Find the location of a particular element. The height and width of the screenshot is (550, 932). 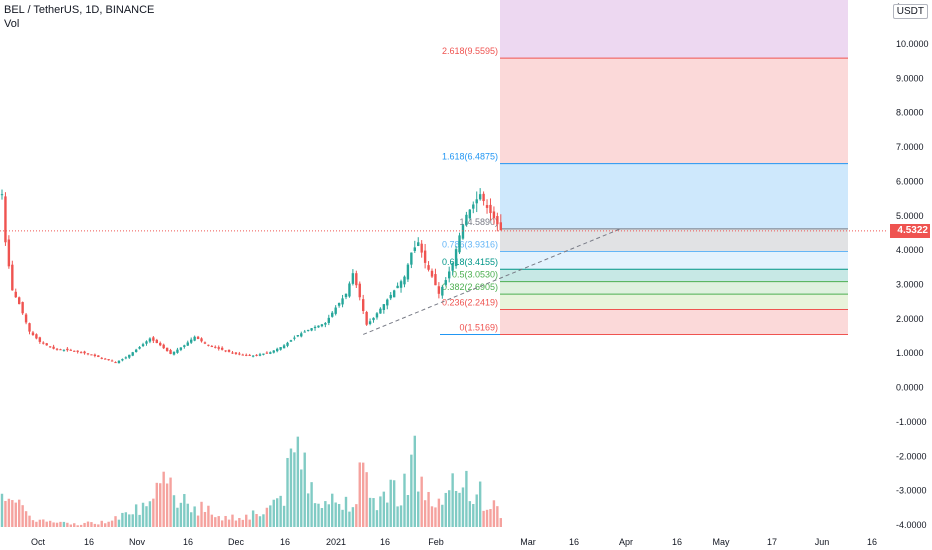

x-tick-label: Feb is located at coordinates (436, 542).